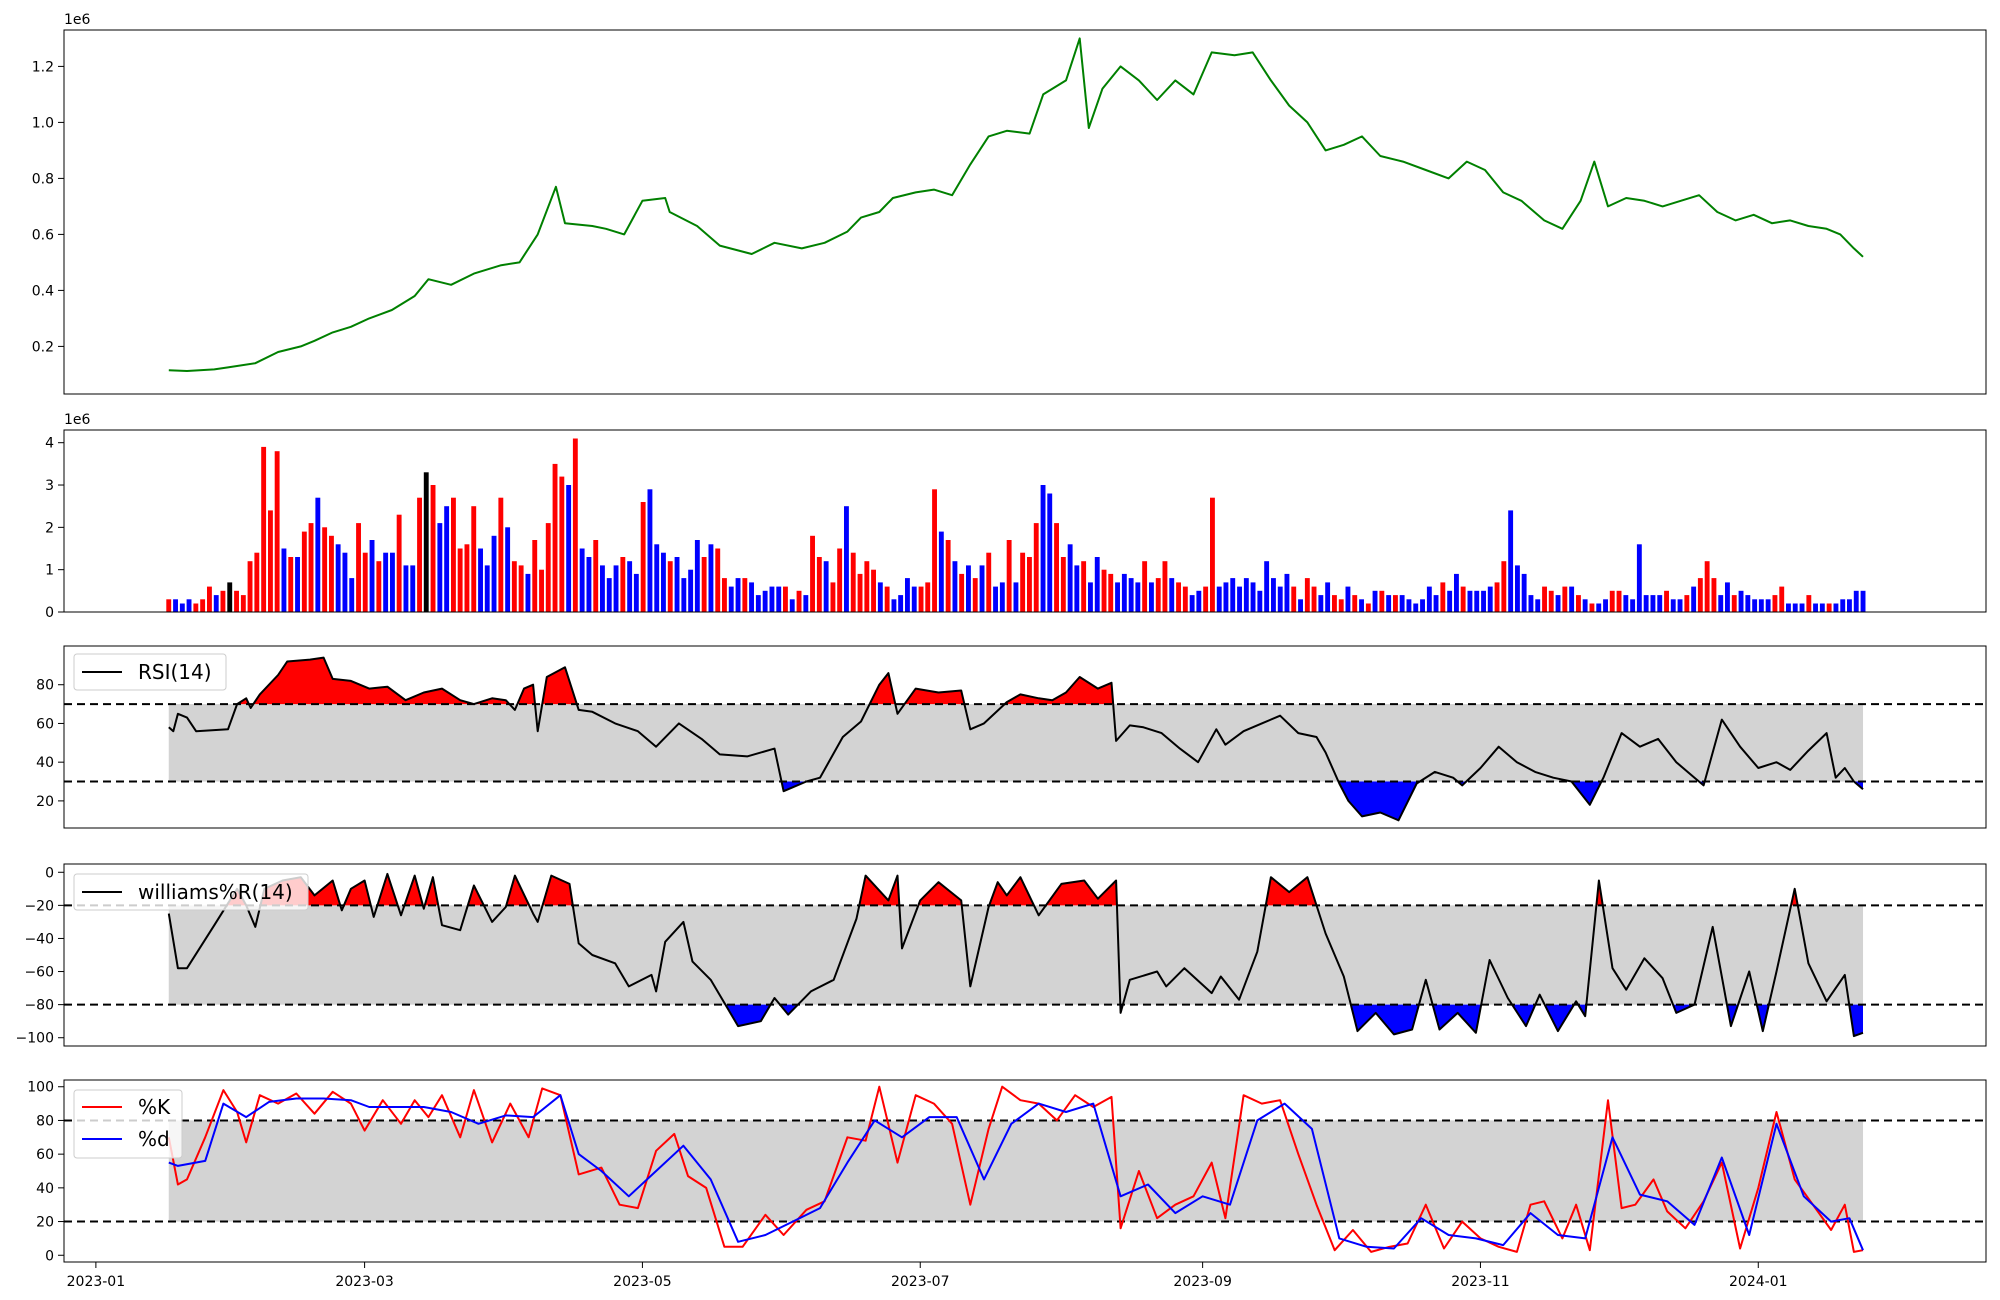 Image resolution: width=2000 pixels, height=1300 pixels. Describe the element at coordinates (1015, 889) in the screenshot. I see `williams-overbought-fill` at that location.